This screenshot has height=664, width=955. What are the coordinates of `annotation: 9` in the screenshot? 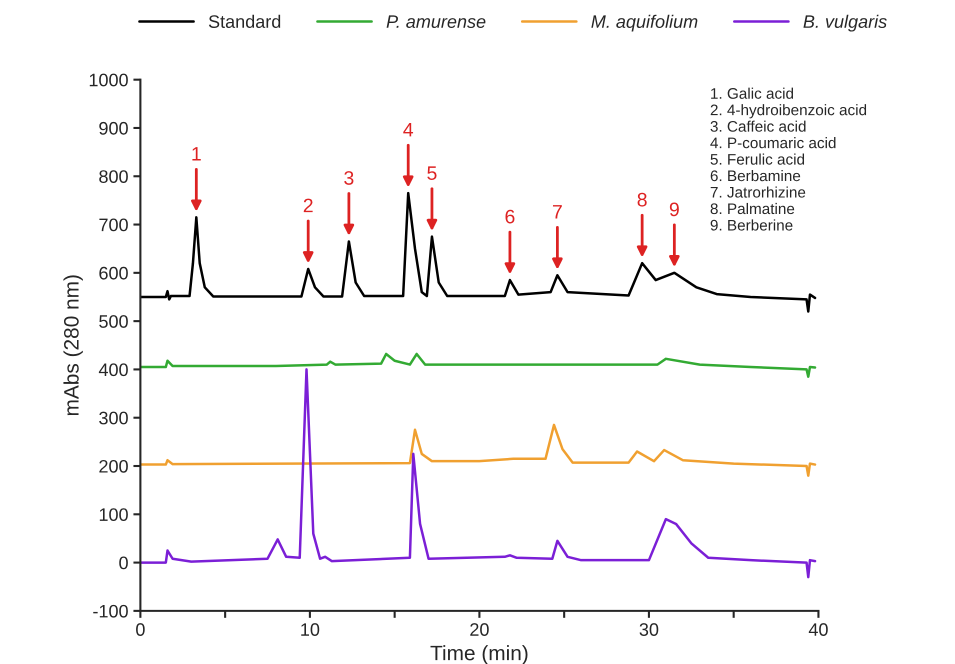 It's located at (674, 209).